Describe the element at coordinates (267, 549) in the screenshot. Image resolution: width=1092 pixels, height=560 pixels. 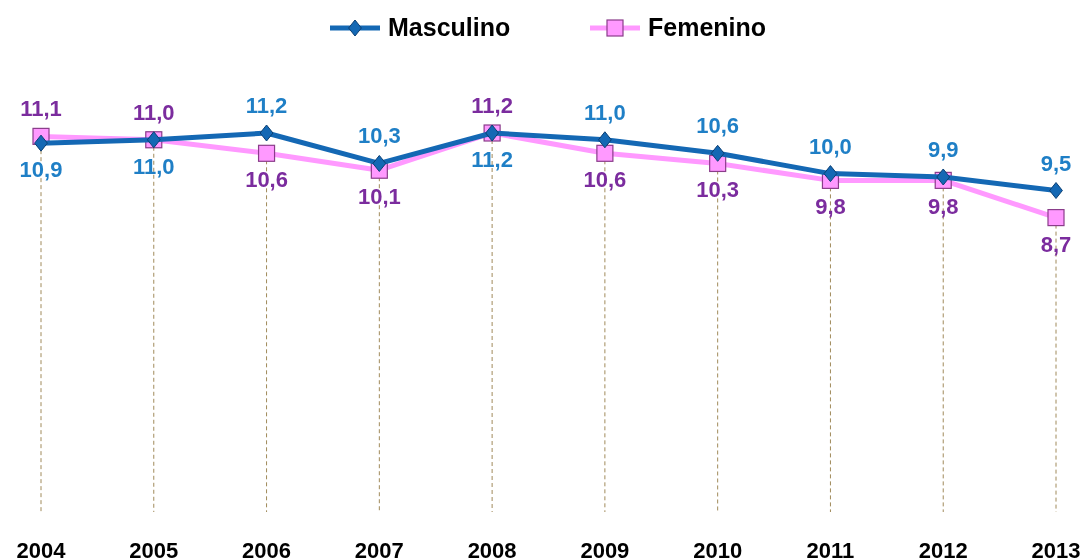
I see `x-tick-label: 2006` at that location.